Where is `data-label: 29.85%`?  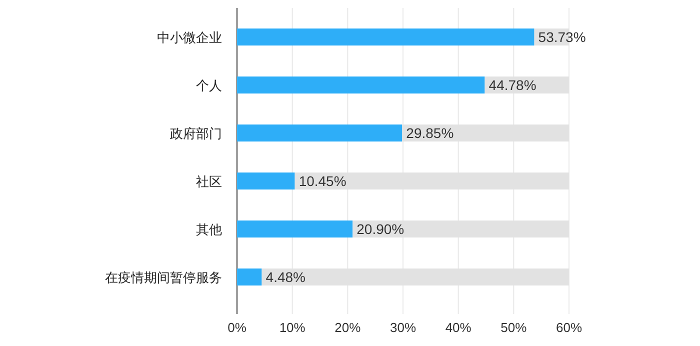
data-label: 29.85% is located at coordinates (430, 133).